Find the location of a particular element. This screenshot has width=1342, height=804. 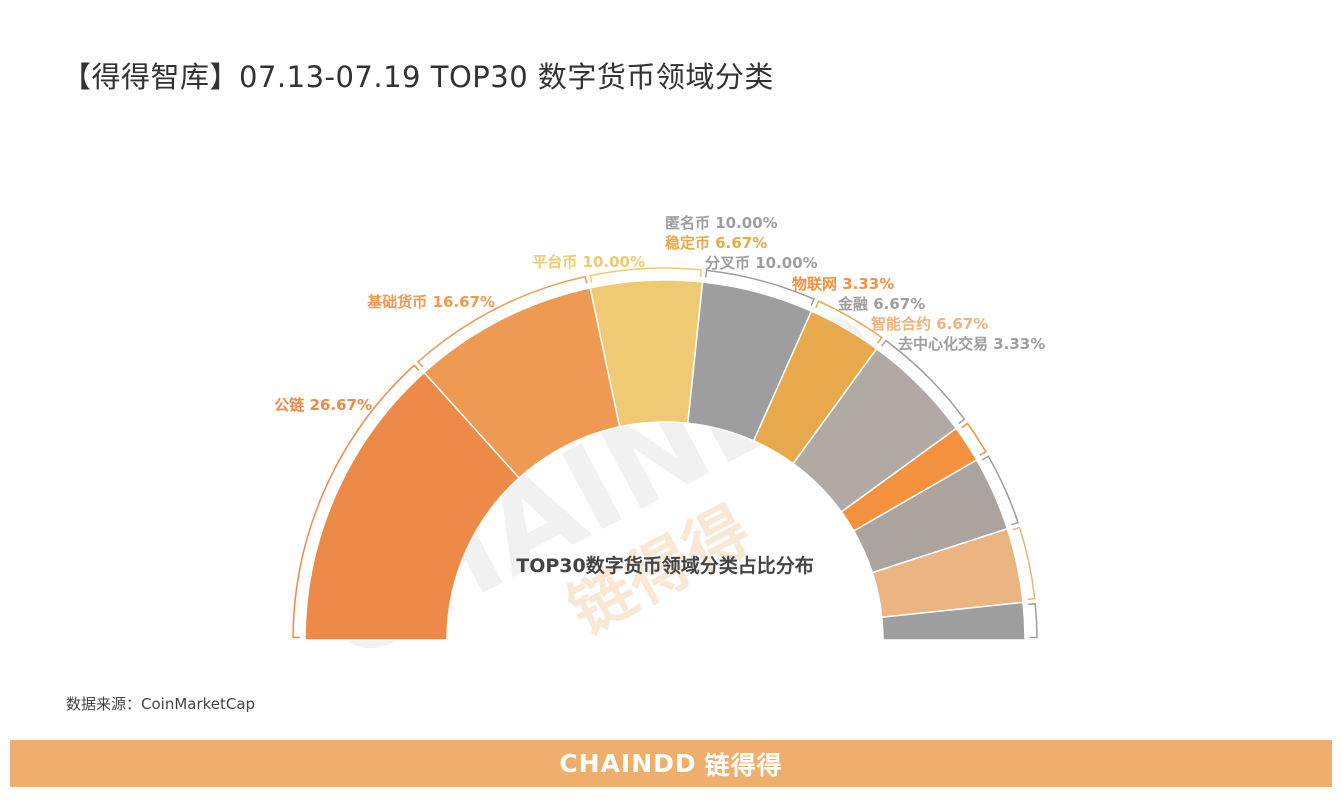

label-平台币: 平台币 10.00% is located at coordinates (588, 262).